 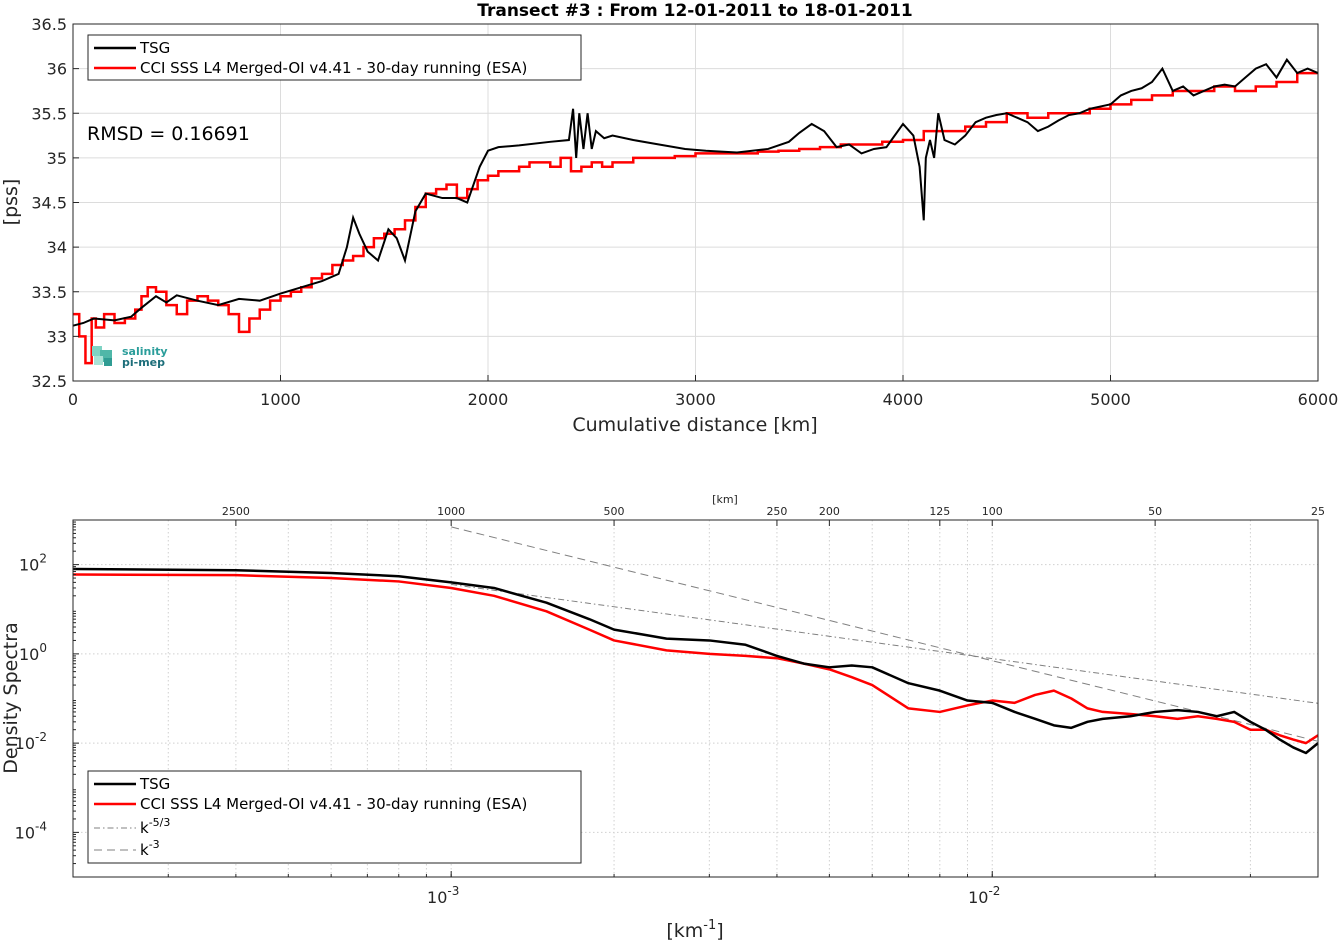 I want to click on bottom-series-k3, so click(x=885, y=634).